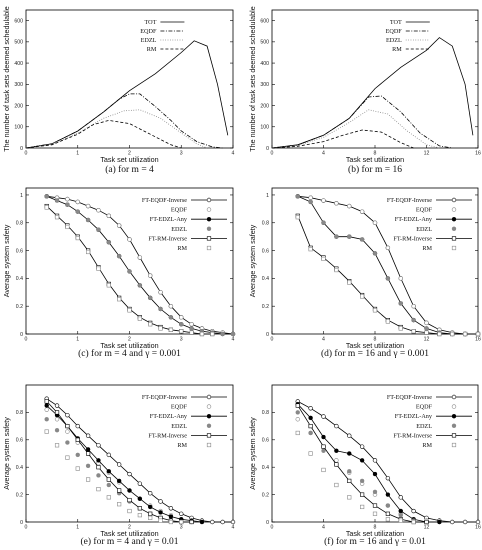 This screenshot has width=482, height=550. What do you see at coordinates (77, 154) in the screenshot?
I see `x-tick-label: 1` at bounding box center [77, 154].